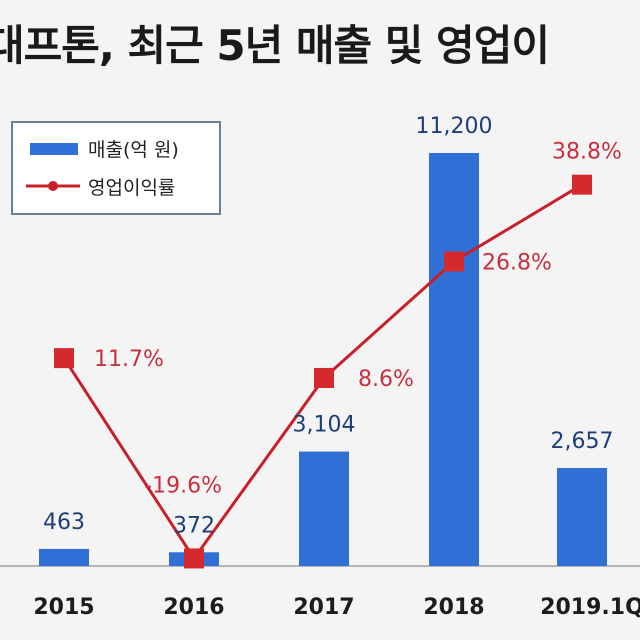 This screenshot has width=640, height=640. What do you see at coordinates (131, 188) in the screenshot?
I see `legend-label-margin: 영업이익률` at bounding box center [131, 188].